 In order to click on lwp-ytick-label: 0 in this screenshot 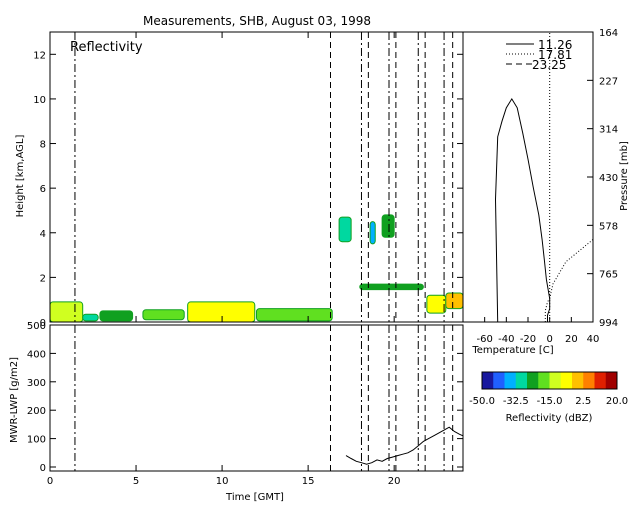, I will do `click(43, 468)`.